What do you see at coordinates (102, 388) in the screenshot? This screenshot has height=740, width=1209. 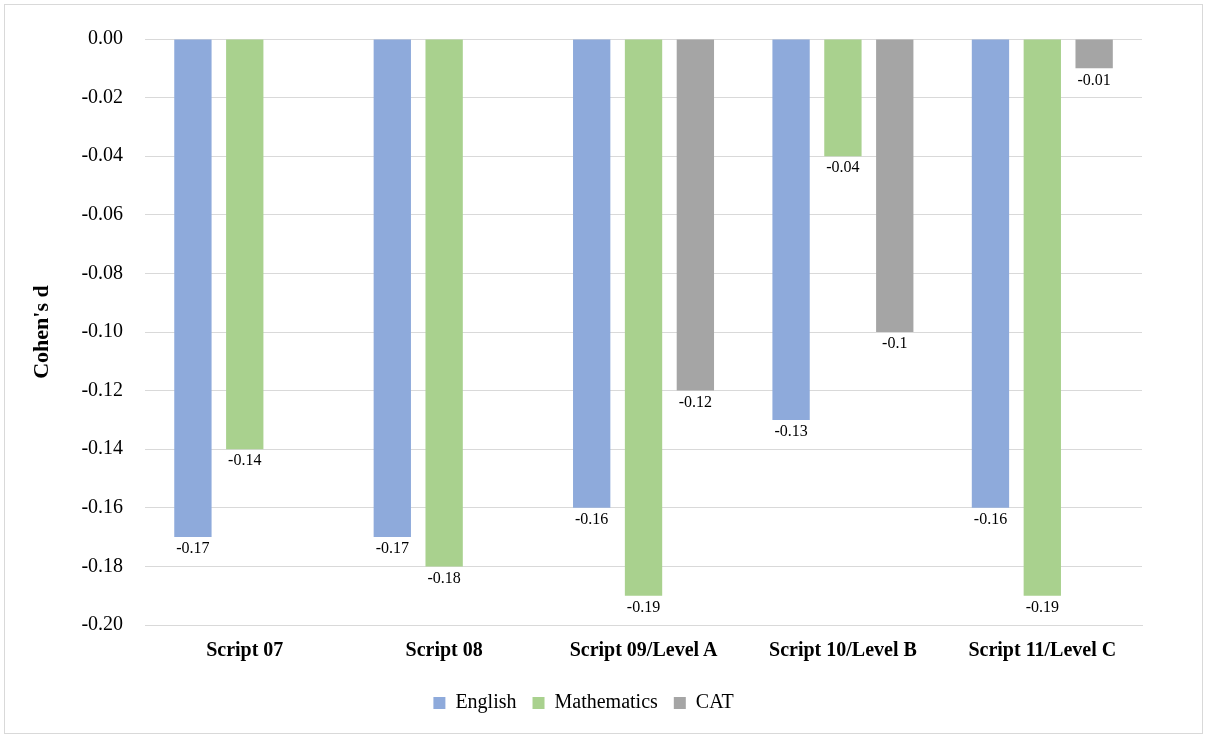 I see `y-tick-label: -0.12` at bounding box center [102, 388].